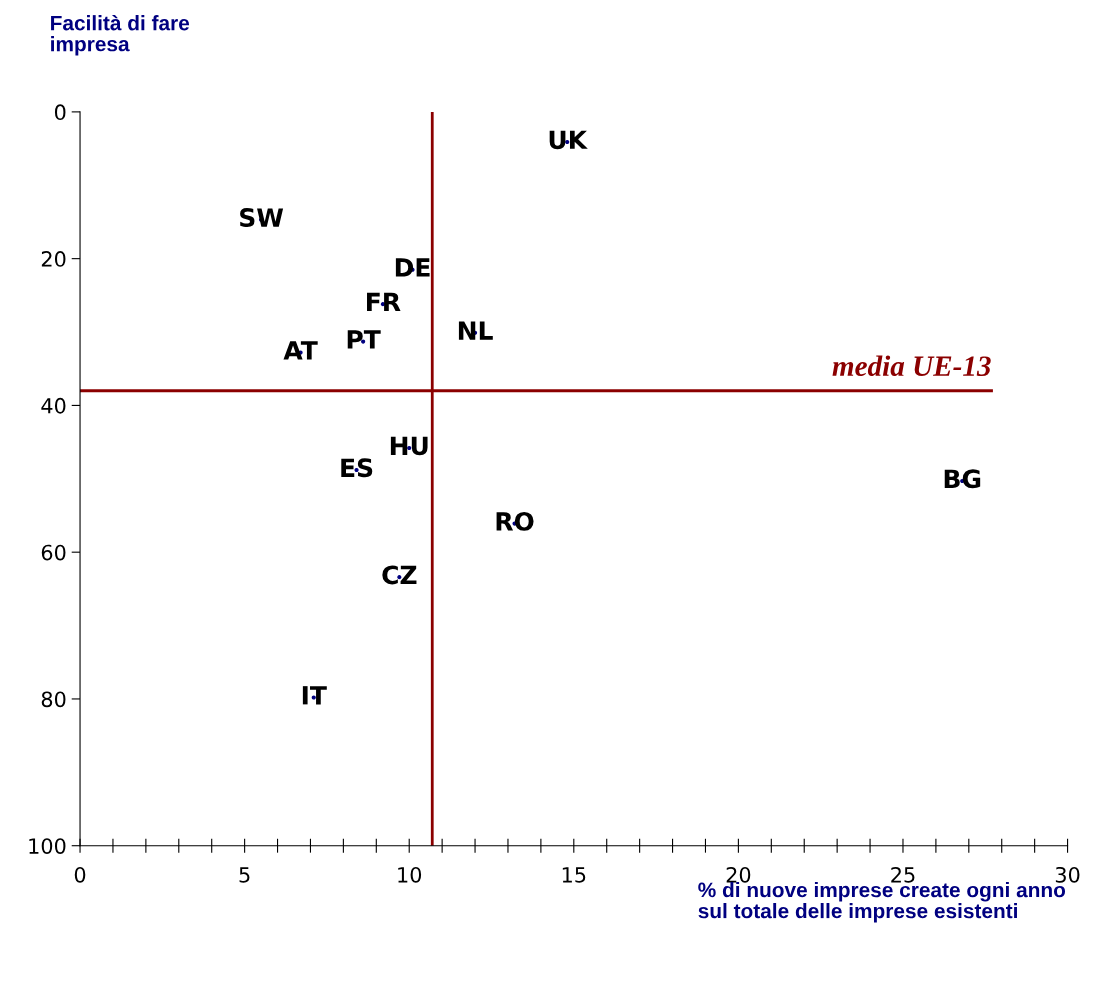 The width and height of the screenshot is (1104, 1008). What do you see at coordinates (384, 302) in the screenshot?
I see `series-label: FR` at bounding box center [384, 302].